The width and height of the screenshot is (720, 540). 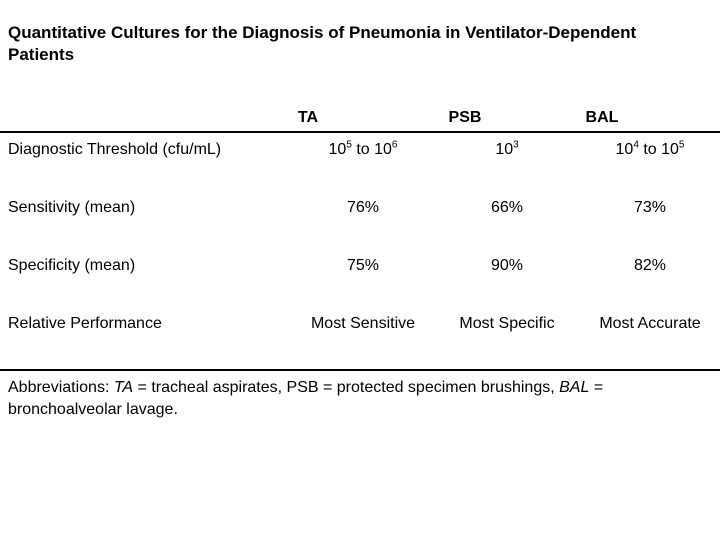 What do you see at coordinates (507, 207) in the screenshot?
I see `cell-sensitivity-psb: 66%` at bounding box center [507, 207].